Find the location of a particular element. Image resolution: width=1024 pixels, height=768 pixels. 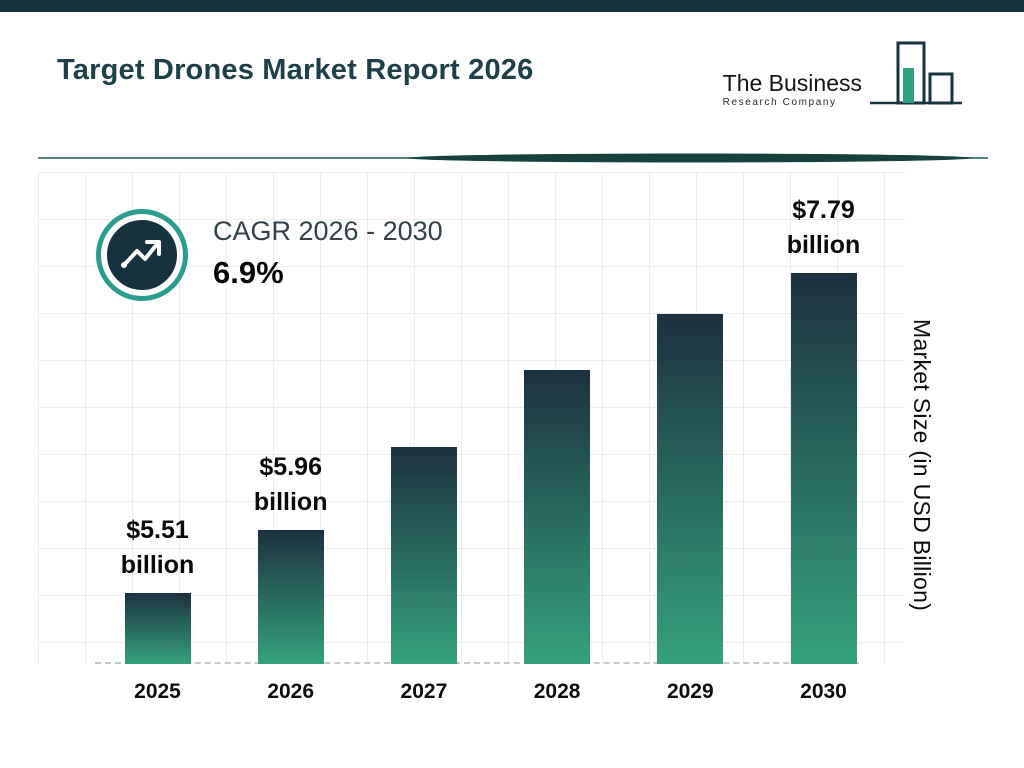

logo-text: The Business Research Company is located at coordinates (792, 94).